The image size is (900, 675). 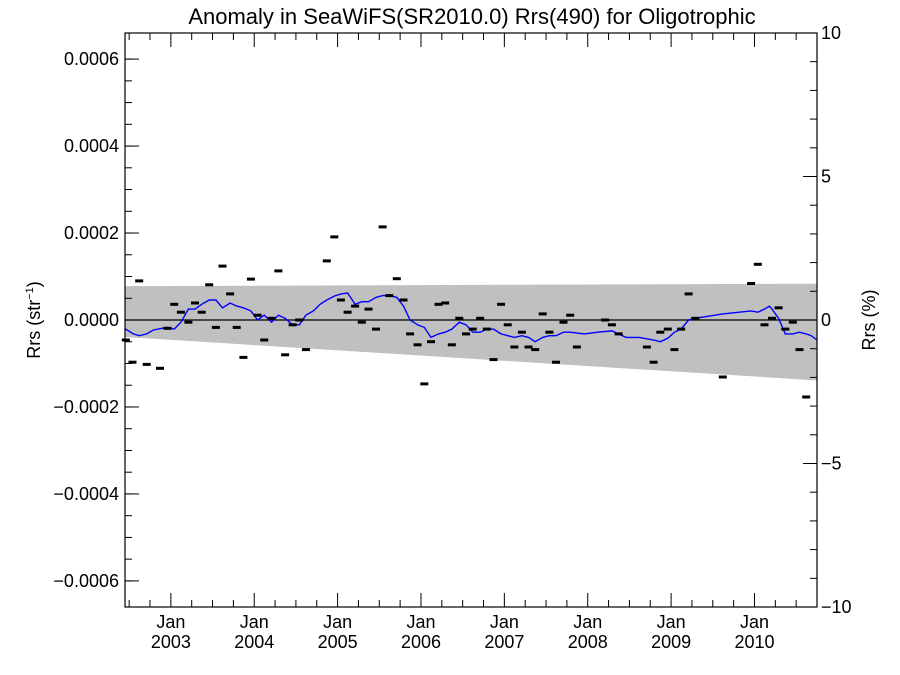 I want to click on x-tick-year-0: 2003, so click(x=171, y=642).